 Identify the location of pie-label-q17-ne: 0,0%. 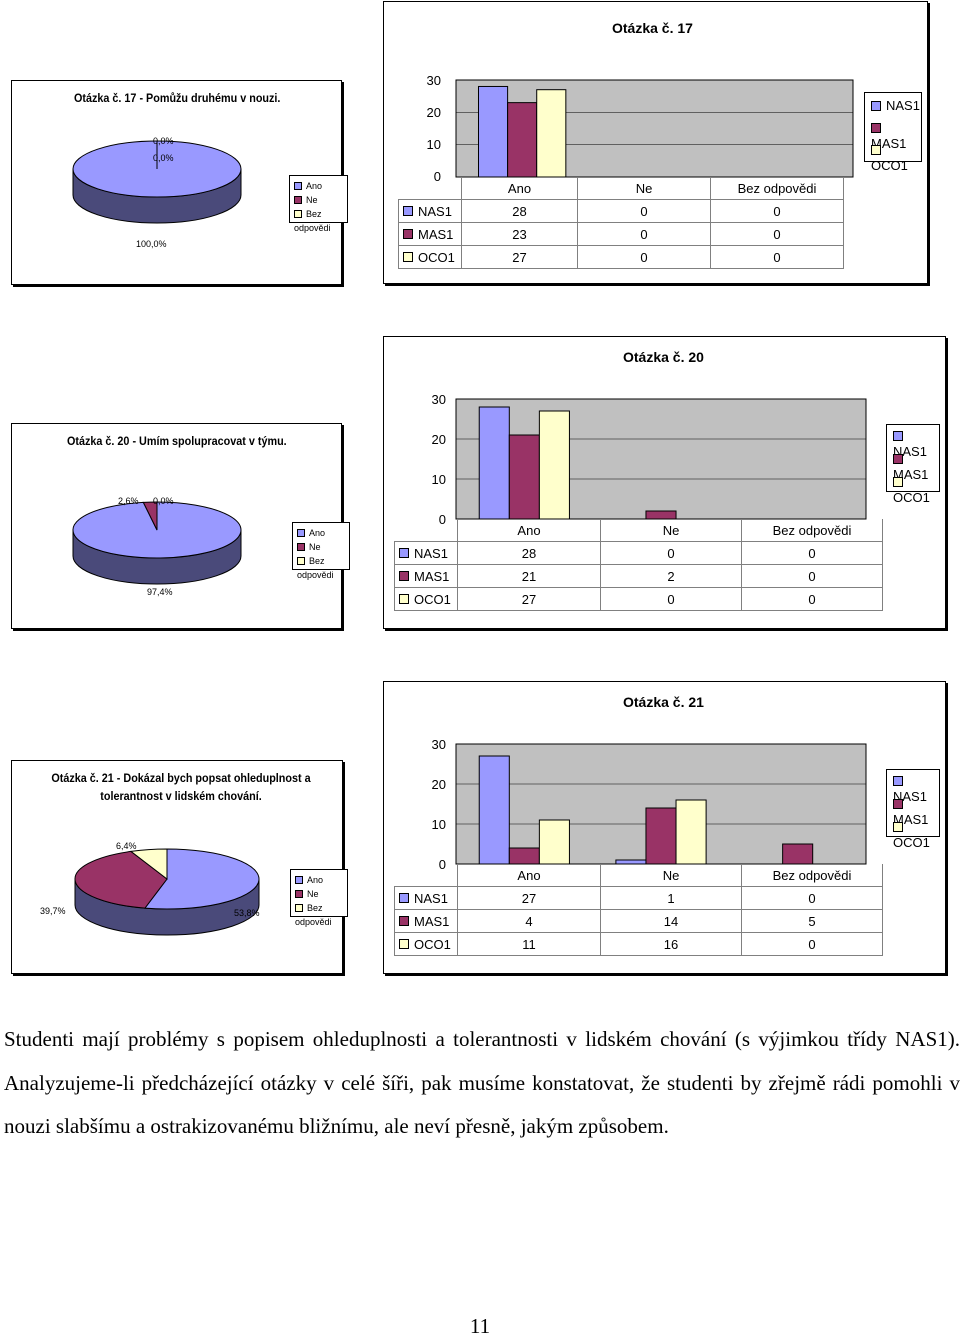
(163, 158).